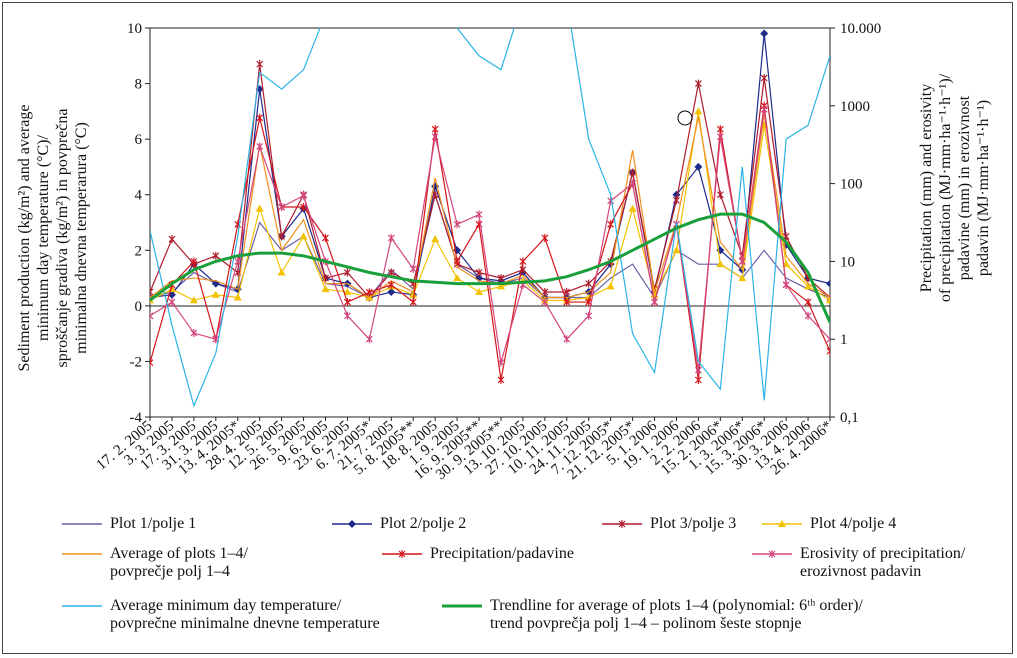 This screenshot has width=1017, height=658. I want to click on legend-label: Average of plots 1–4/ povprečje polj 1–4, so click(179, 562).